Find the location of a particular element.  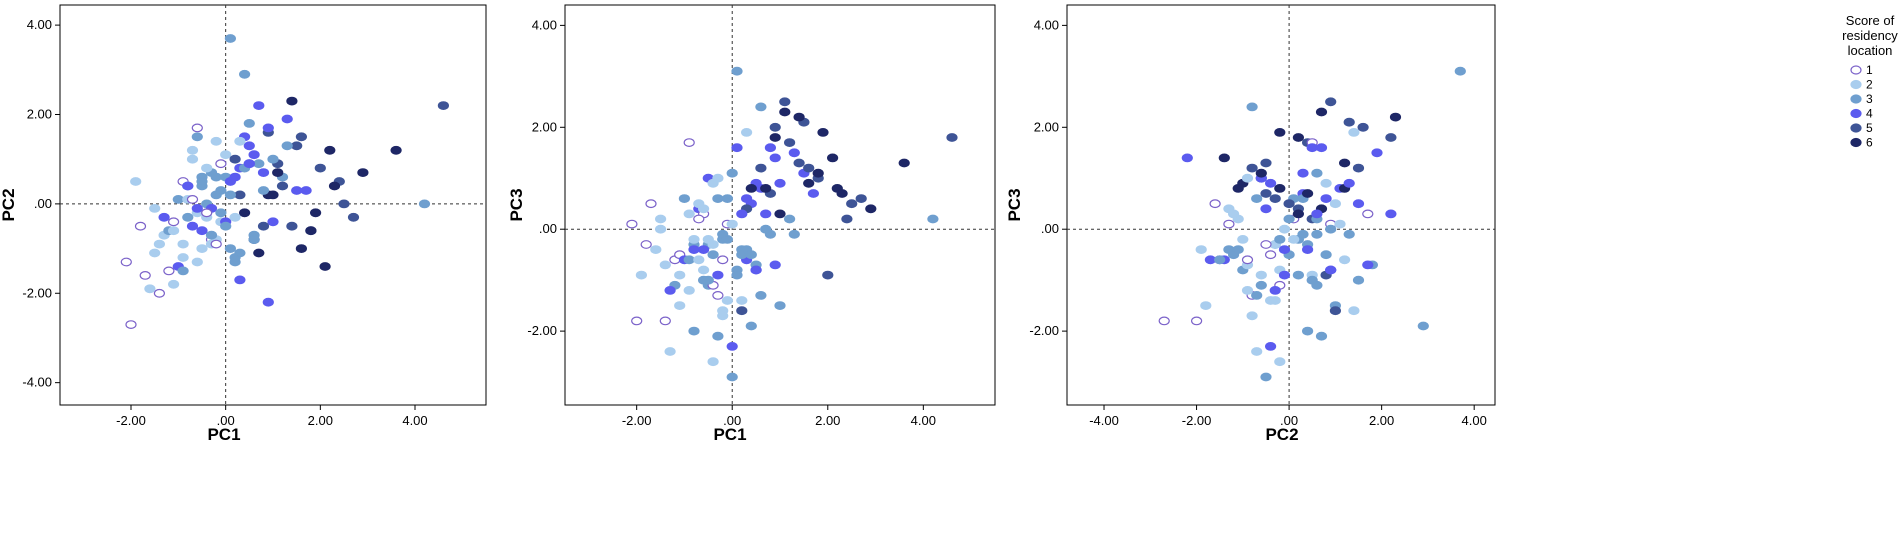

legend-label-score-4: 4 is located at coordinates (1869, 114).